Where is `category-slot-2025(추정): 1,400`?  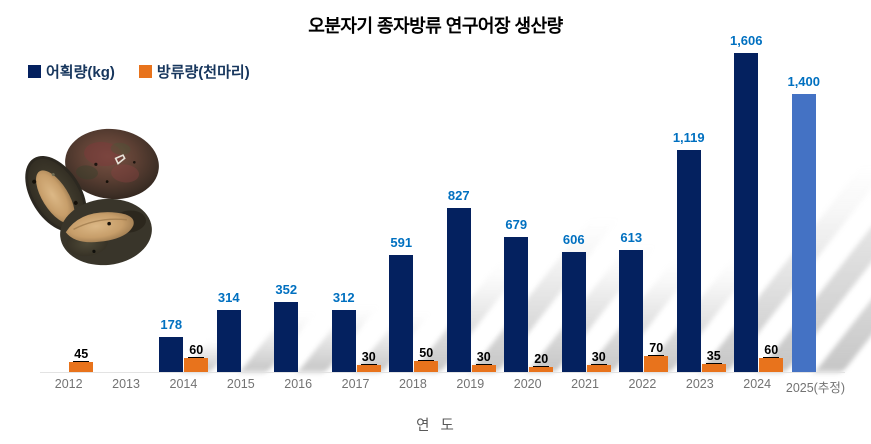
category-slot-2025(추정): 1,400 is located at coordinates (829, 206).